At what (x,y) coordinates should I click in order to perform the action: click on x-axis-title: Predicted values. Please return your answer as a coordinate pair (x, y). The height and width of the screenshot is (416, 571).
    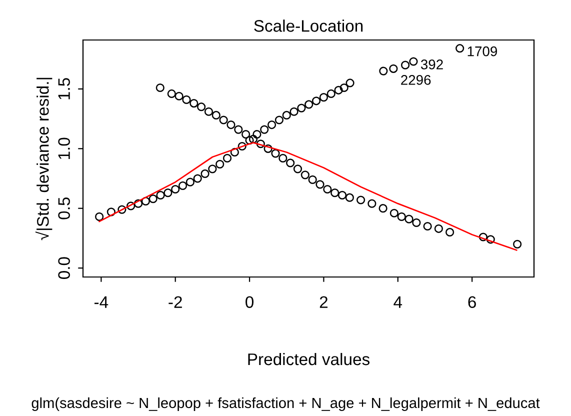
    Looking at the image, I should click on (309, 359).